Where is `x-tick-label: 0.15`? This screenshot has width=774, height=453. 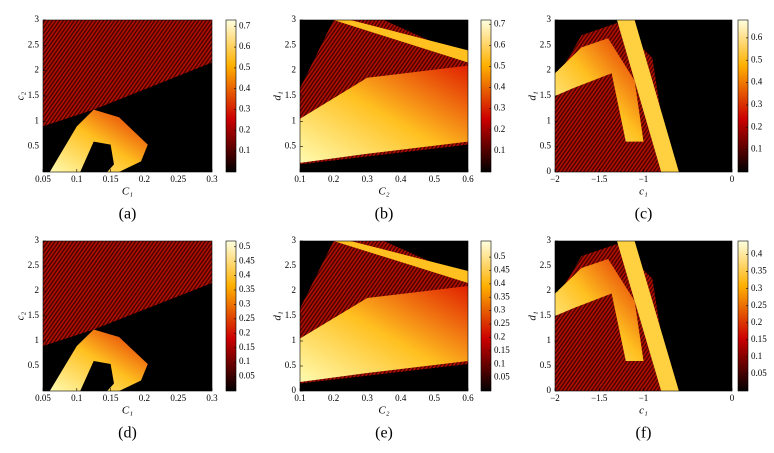 x-tick-label: 0.15 is located at coordinates (111, 179).